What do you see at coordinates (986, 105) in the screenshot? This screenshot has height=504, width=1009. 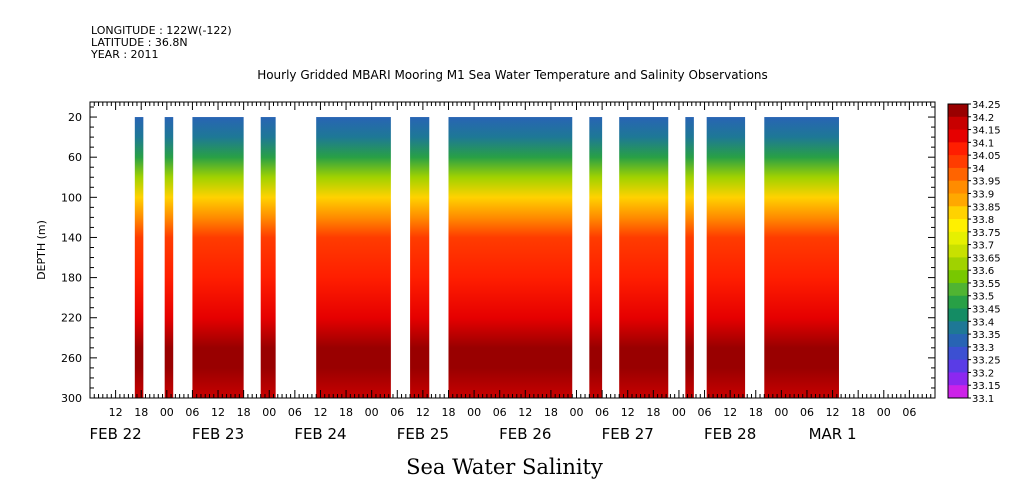 I see `colorbar-label: 34.25` at bounding box center [986, 105].